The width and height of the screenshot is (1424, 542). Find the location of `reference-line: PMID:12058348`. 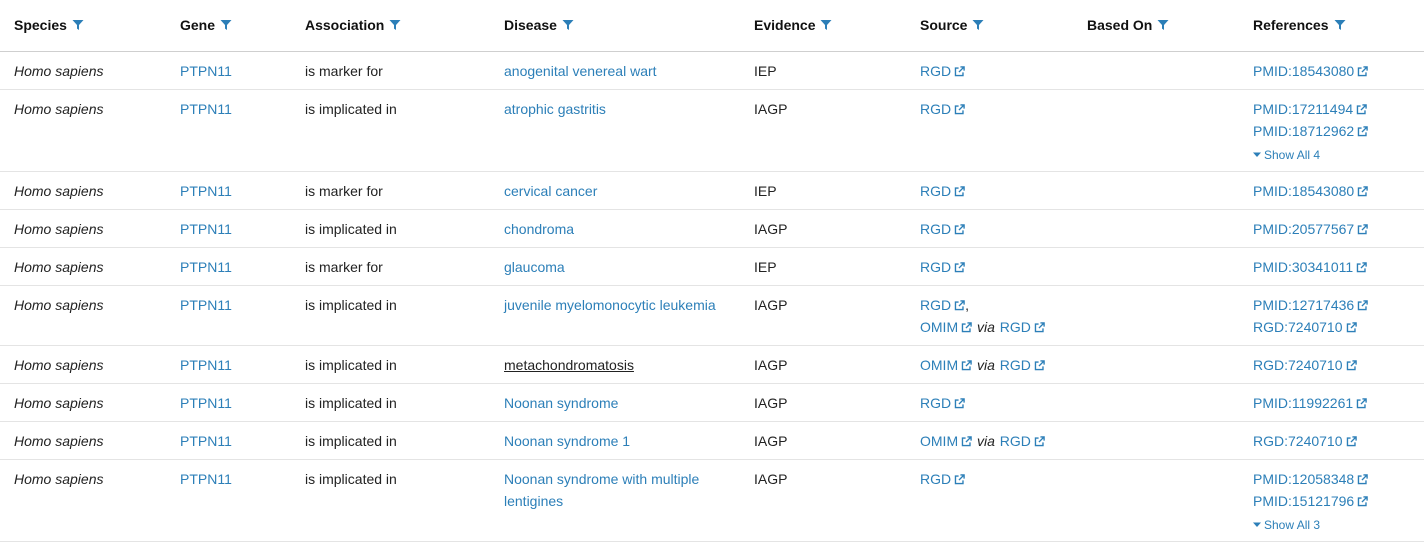

reference-line: PMID:12058348 is located at coordinates (1338, 479).